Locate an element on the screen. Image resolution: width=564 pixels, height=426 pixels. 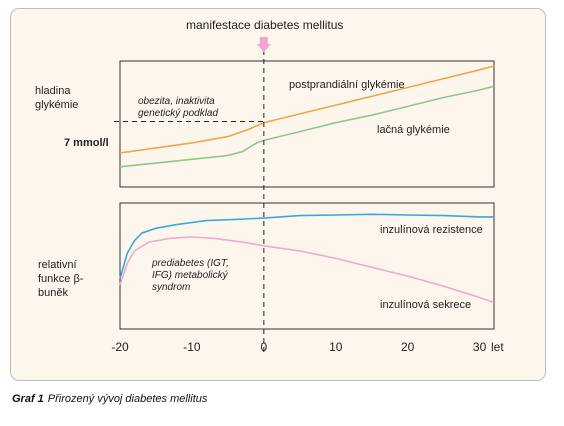
caption-text: Přirozený vývoj diabetes mellitus is located at coordinates (127, 399).